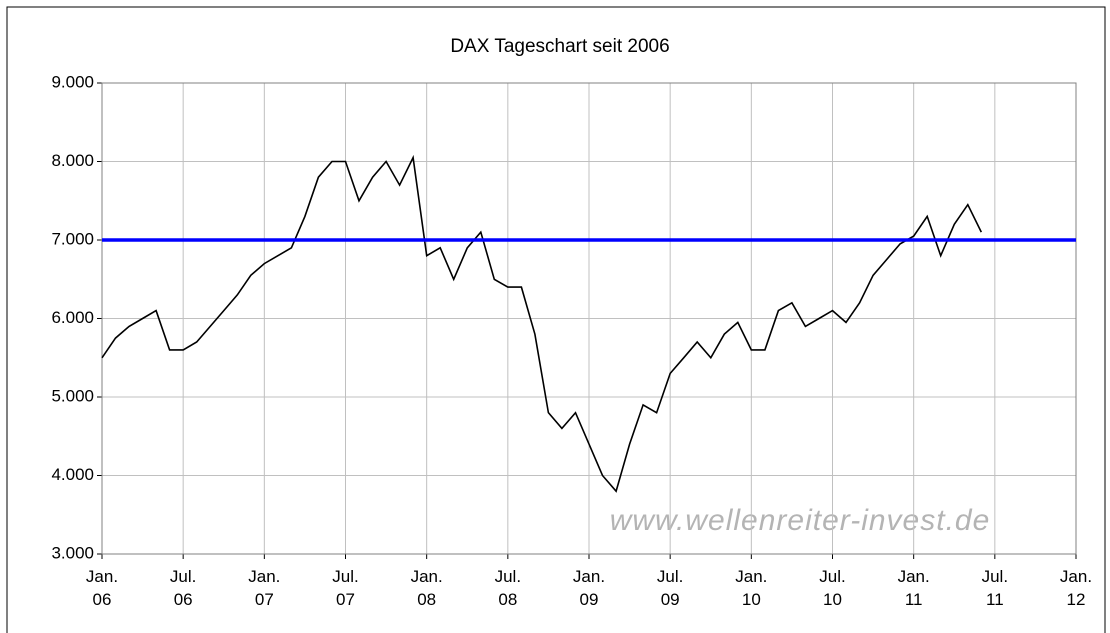 Image resolution: width=1110 pixels, height=633 pixels. Describe the element at coordinates (800, 520) in the screenshot. I see `watermark: www.wellenreiter-invest.de` at that location.